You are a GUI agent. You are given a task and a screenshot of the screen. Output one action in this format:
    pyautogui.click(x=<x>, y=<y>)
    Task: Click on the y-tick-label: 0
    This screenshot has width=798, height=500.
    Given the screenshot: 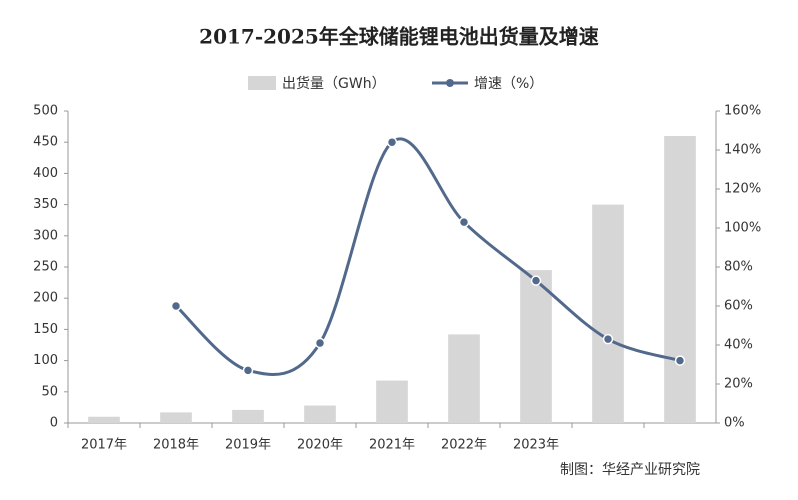 What is the action you would take?
    pyautogui.click(x=54, y=423)
    